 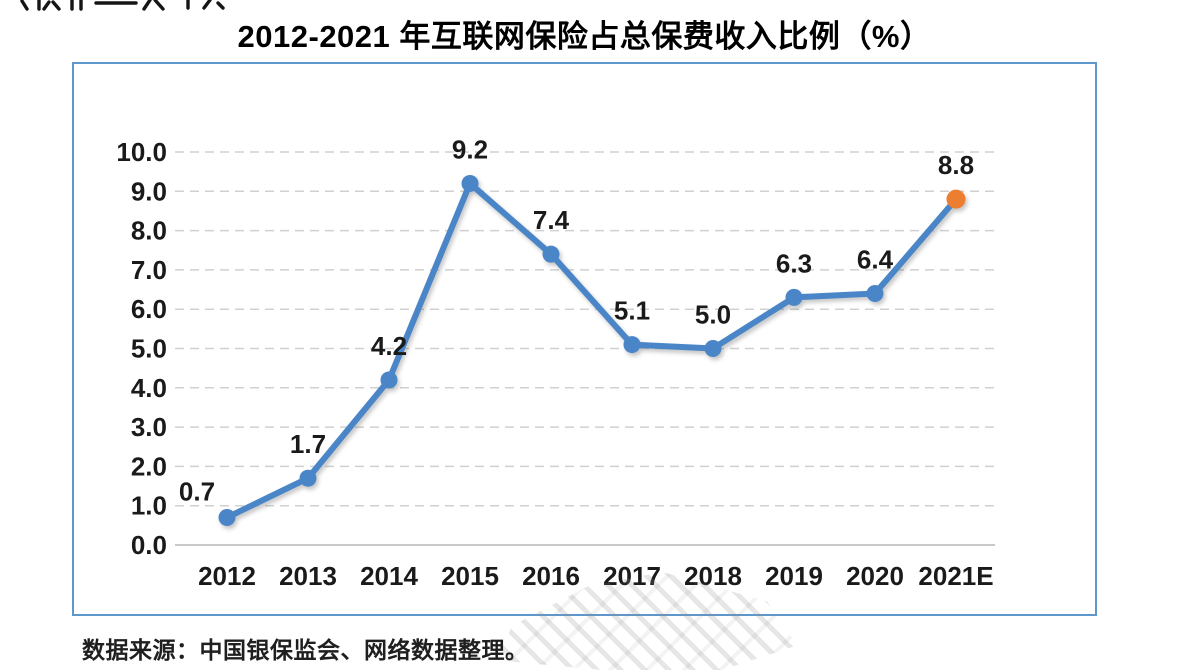 What do you see at coordinates (955, 576) in the screenshot?
I see `x-tick-label: 2021E` at bounding box center [955, 576].